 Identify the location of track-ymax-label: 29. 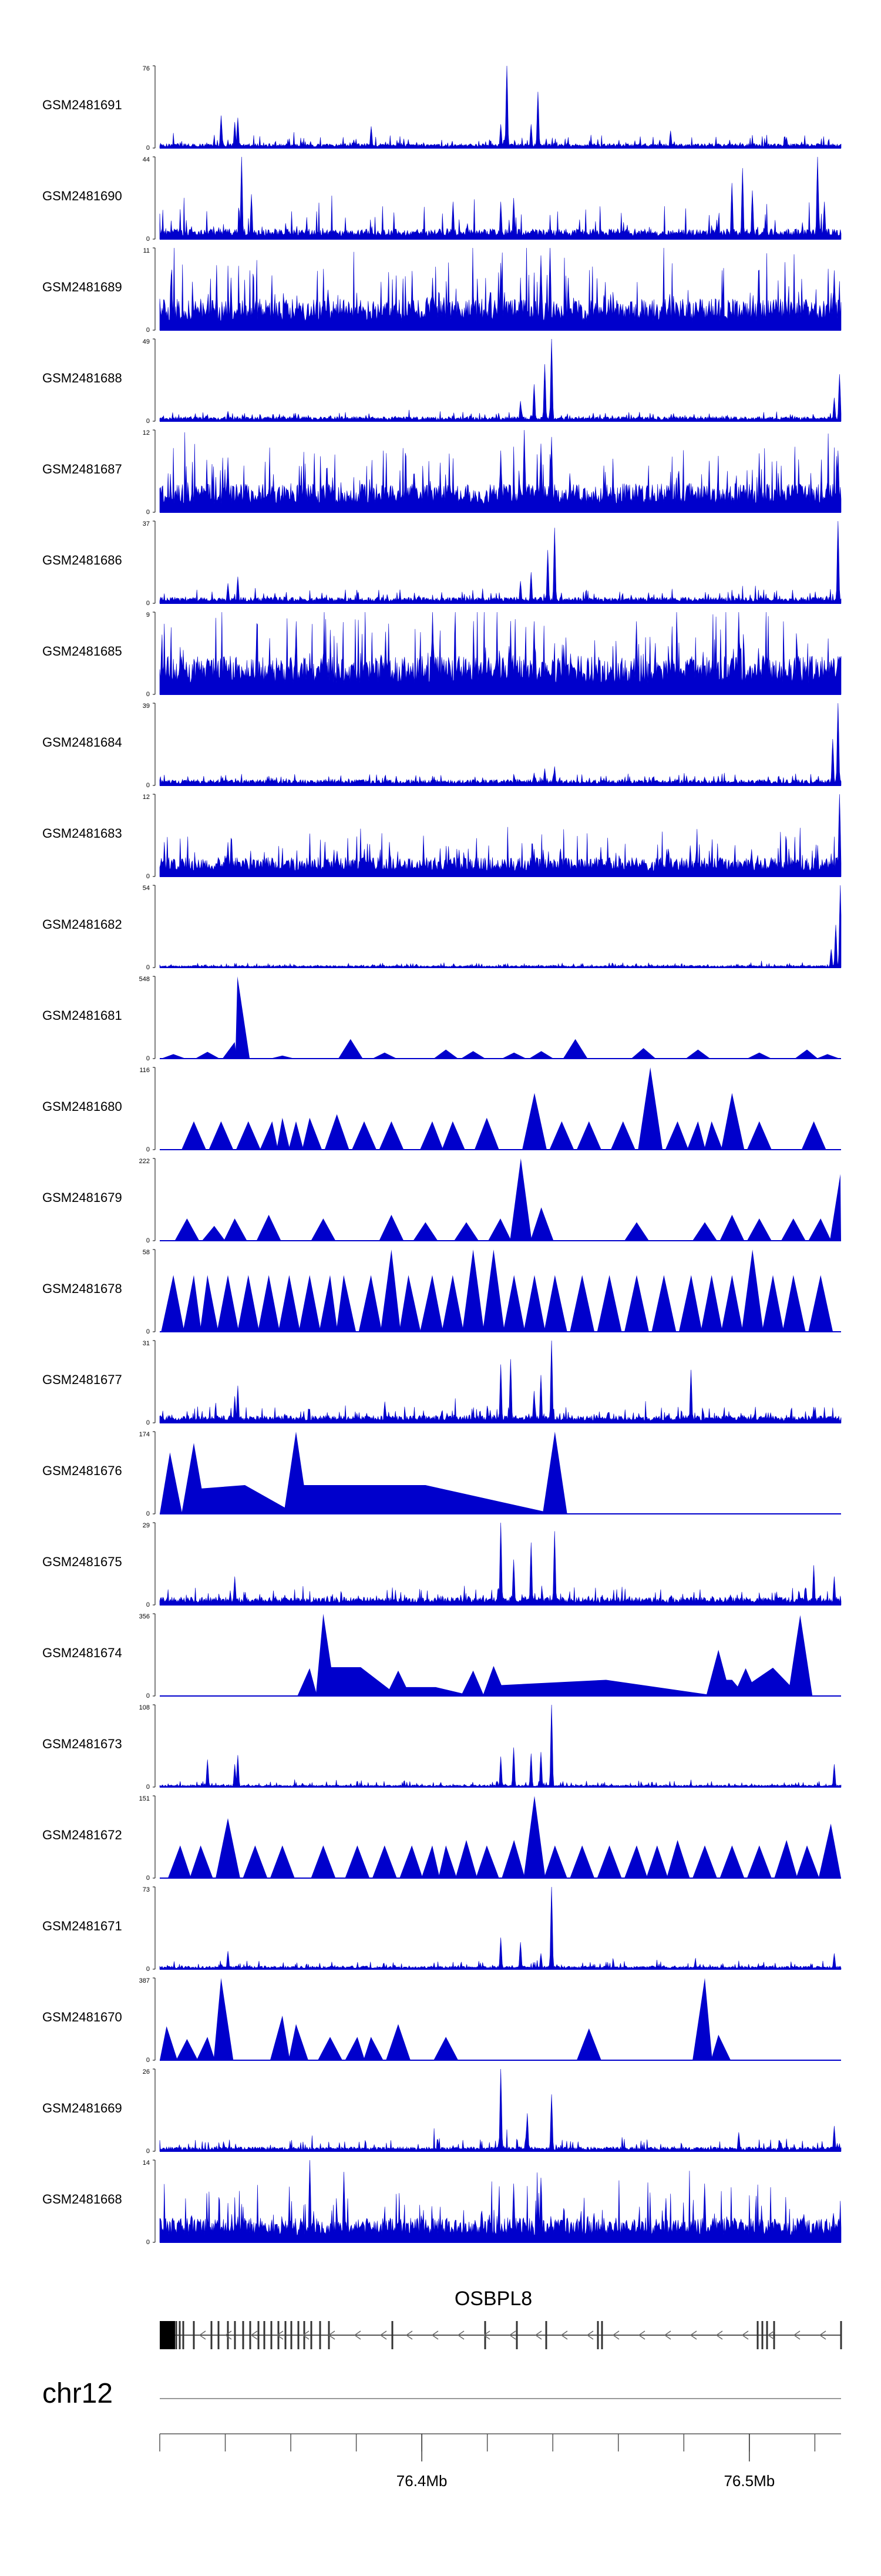
(146, 1525).